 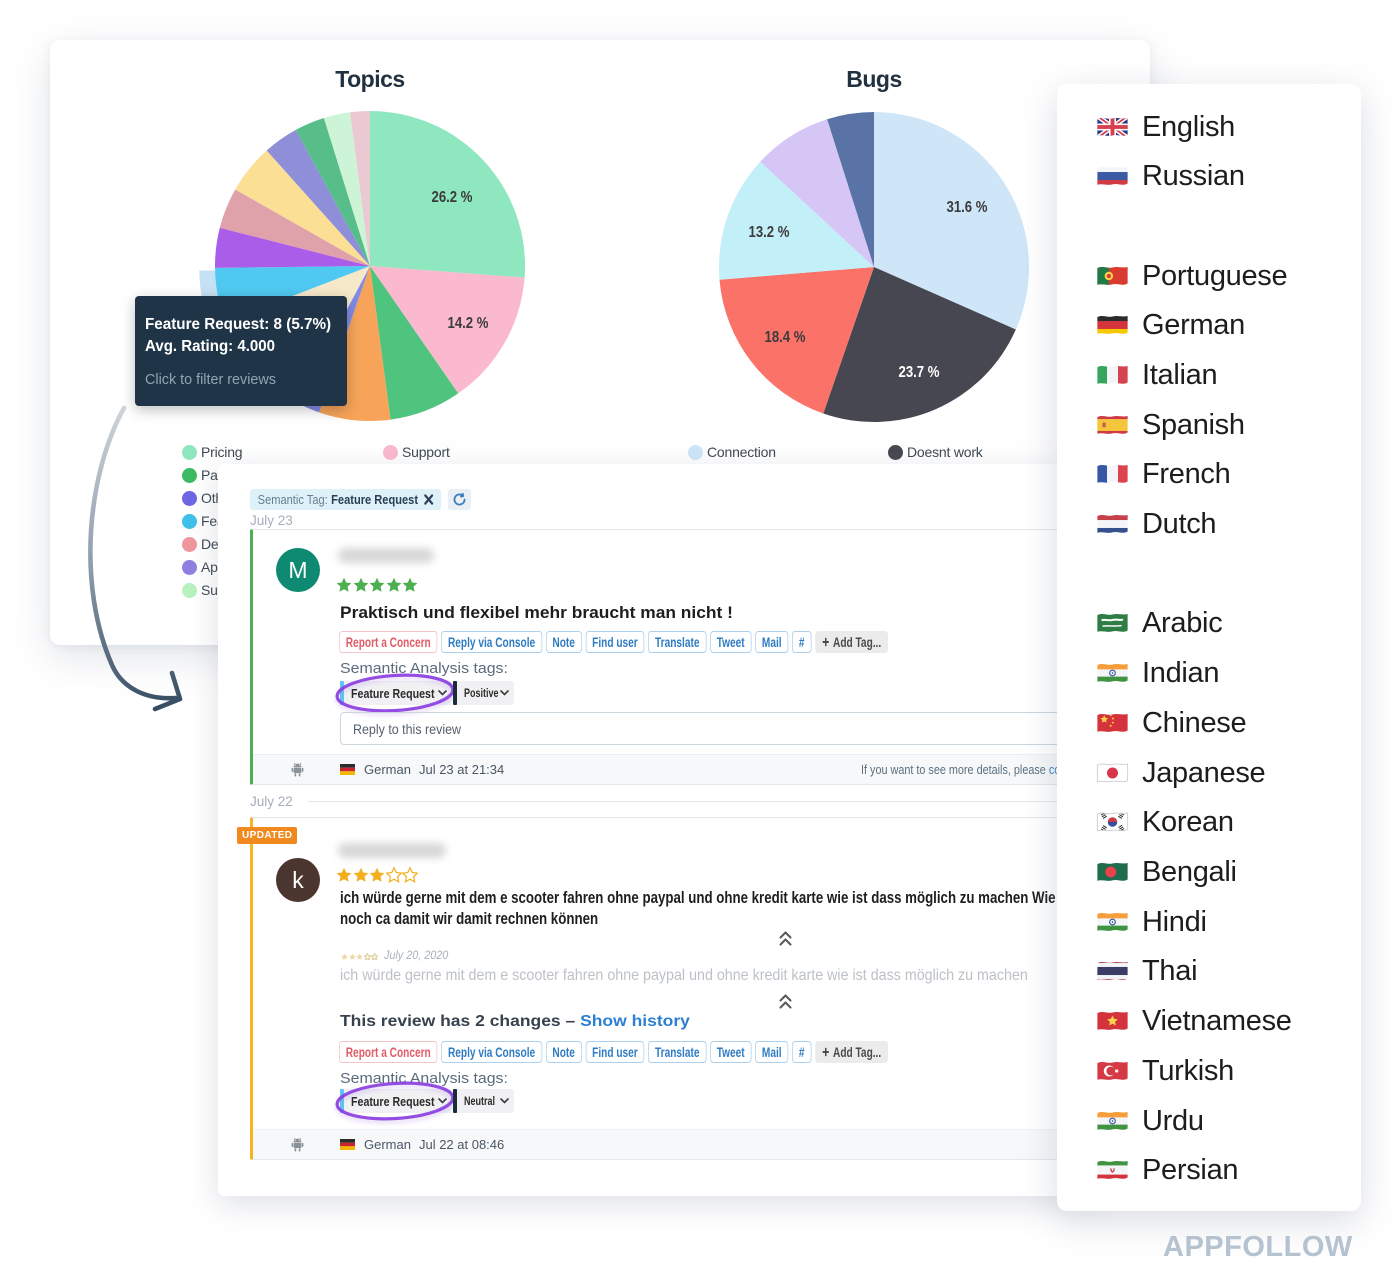 I want to click on svg-text: 23.7 %, so click(x=919, y=372).